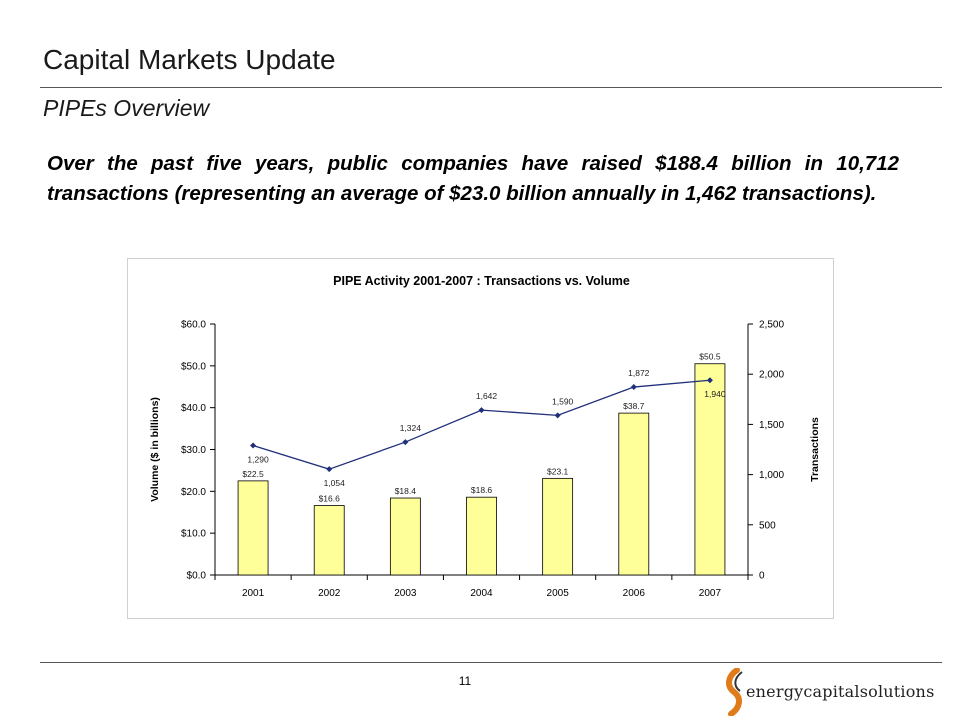 This screenshot has height=720, width=960. I want to click on x-tick-label: 2005, so click(558, 593).